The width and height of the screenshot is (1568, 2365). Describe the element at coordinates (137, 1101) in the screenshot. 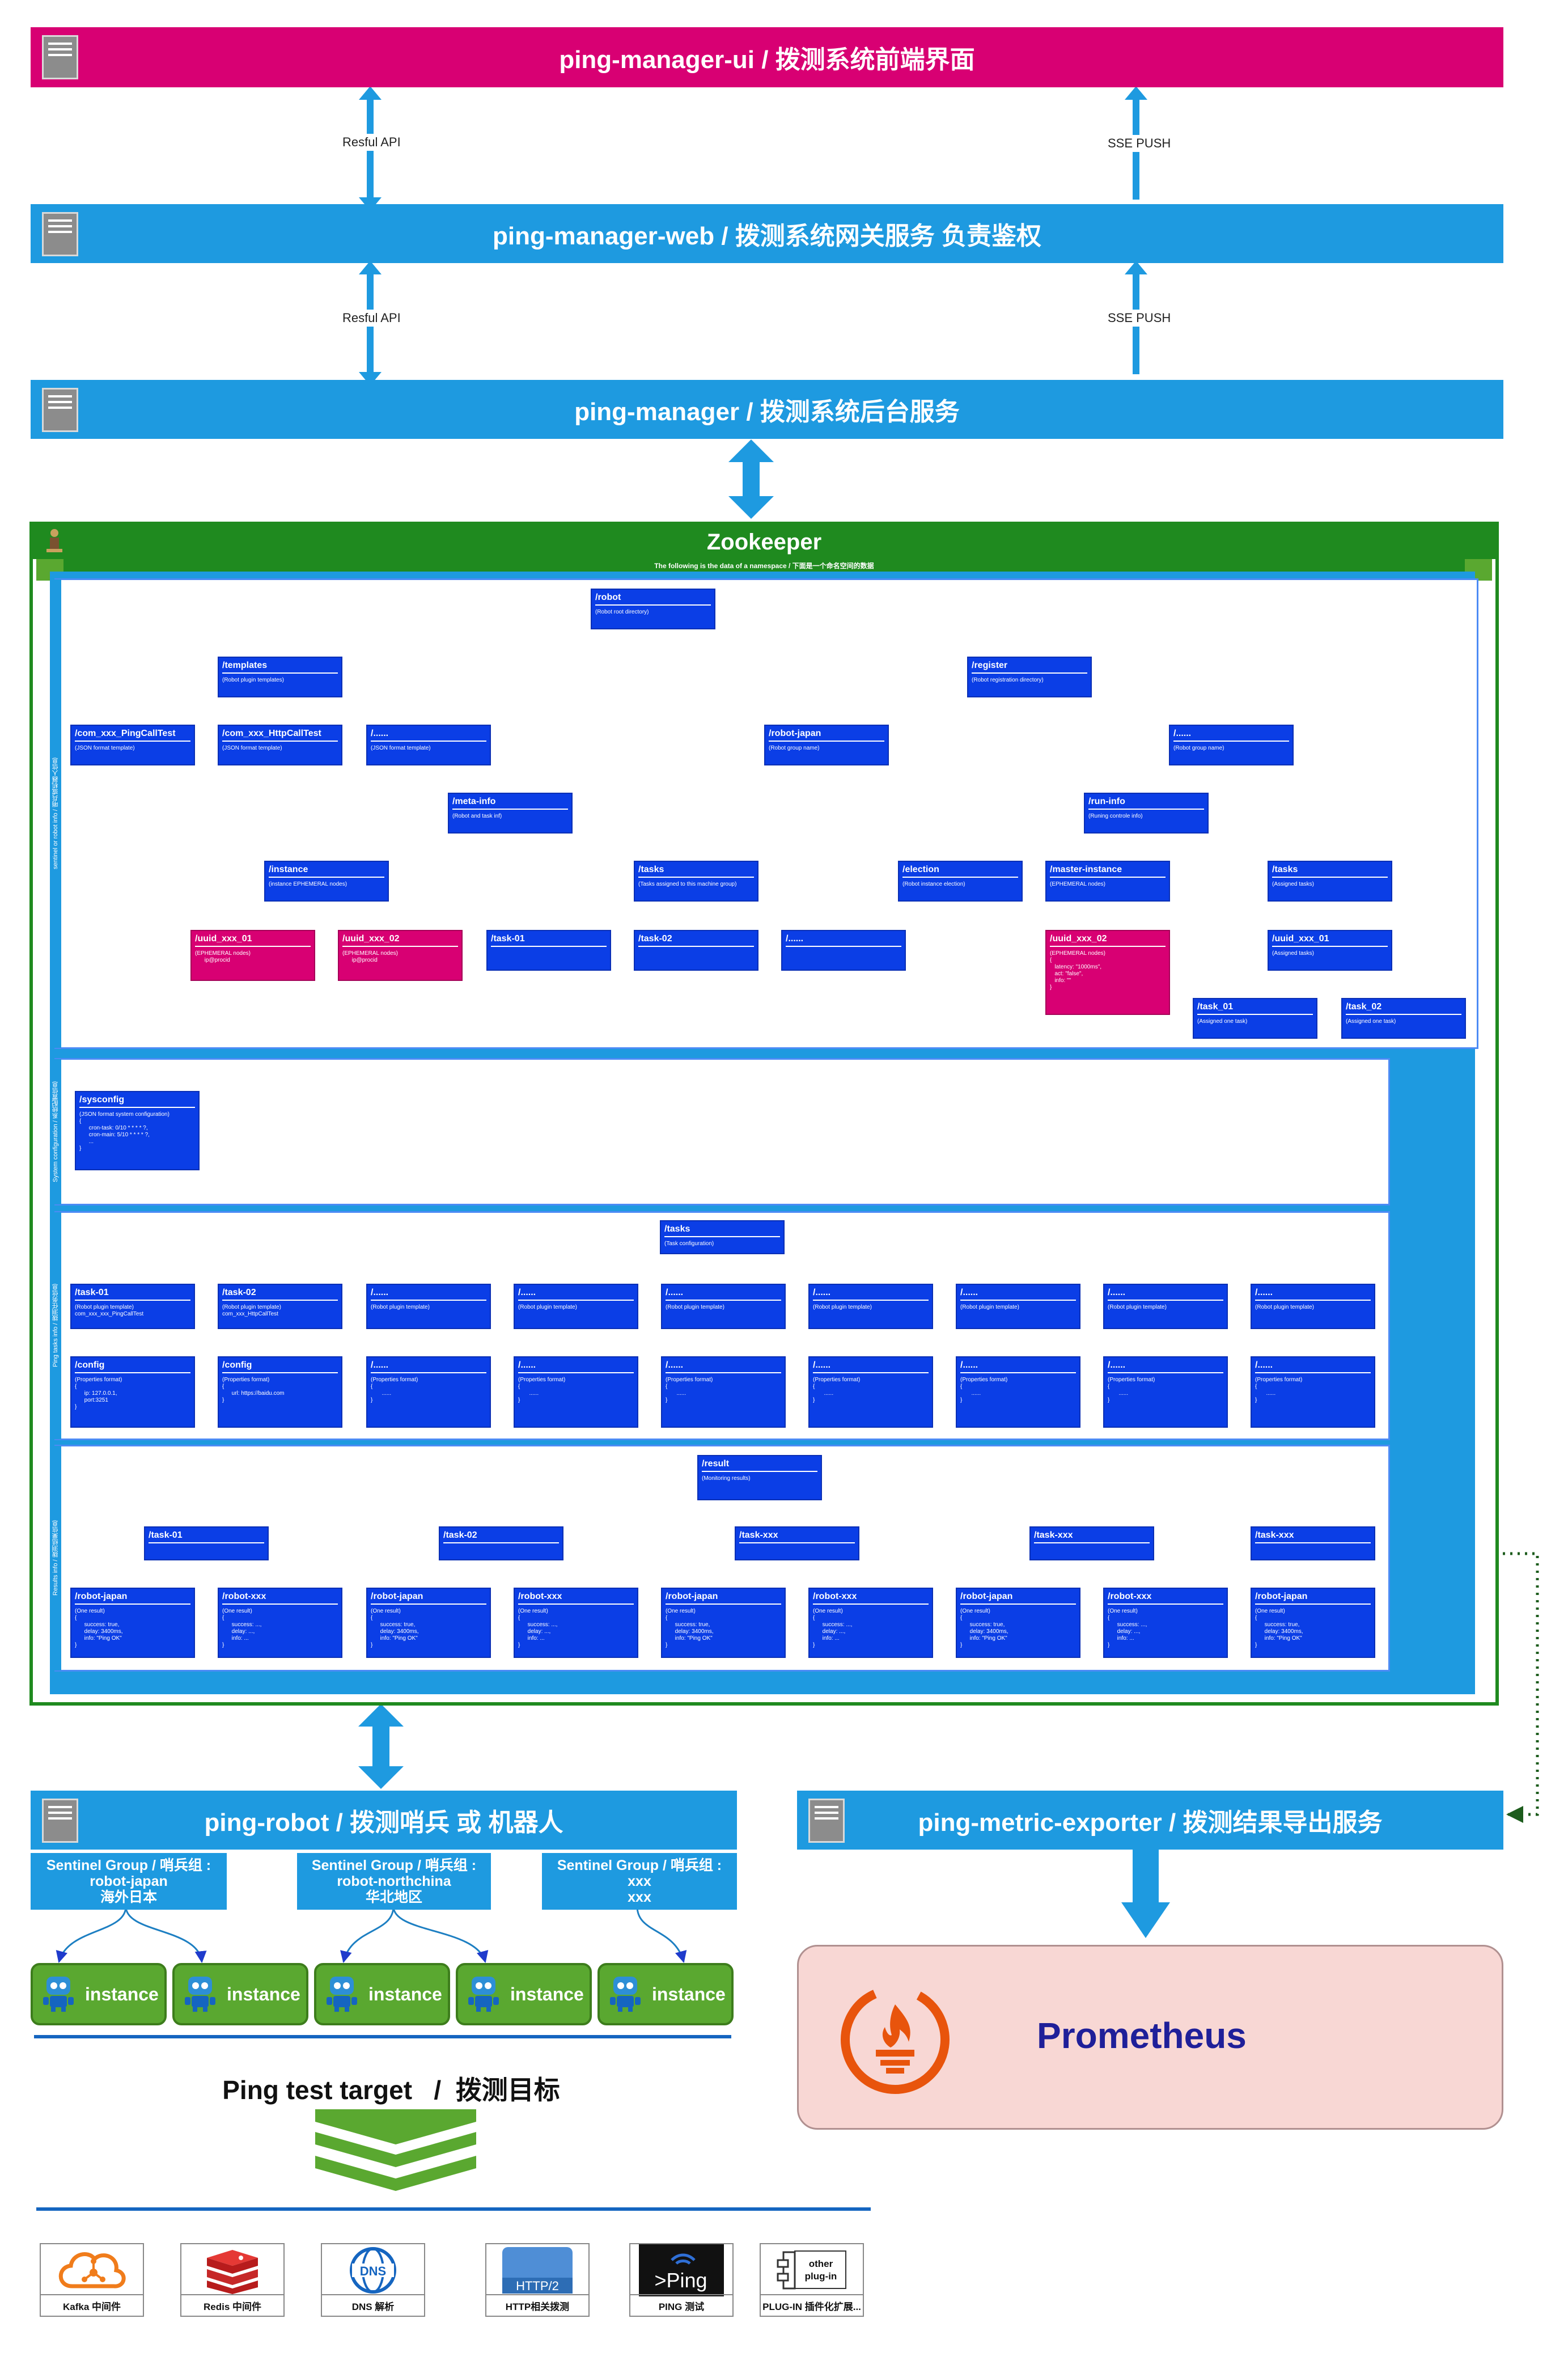

I see `node-title: /sysconfig` at that location.